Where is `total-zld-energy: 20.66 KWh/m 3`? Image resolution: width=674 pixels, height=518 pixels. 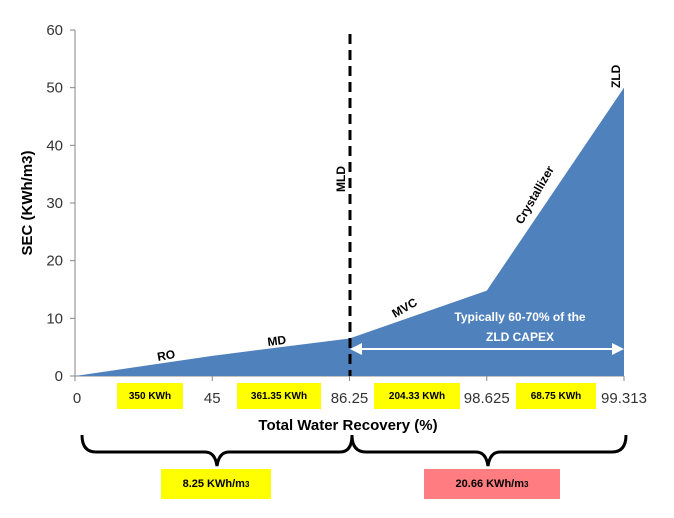 total-zld-energy: 20.66 KWh/m 3 is located at coordinates (492, 484).